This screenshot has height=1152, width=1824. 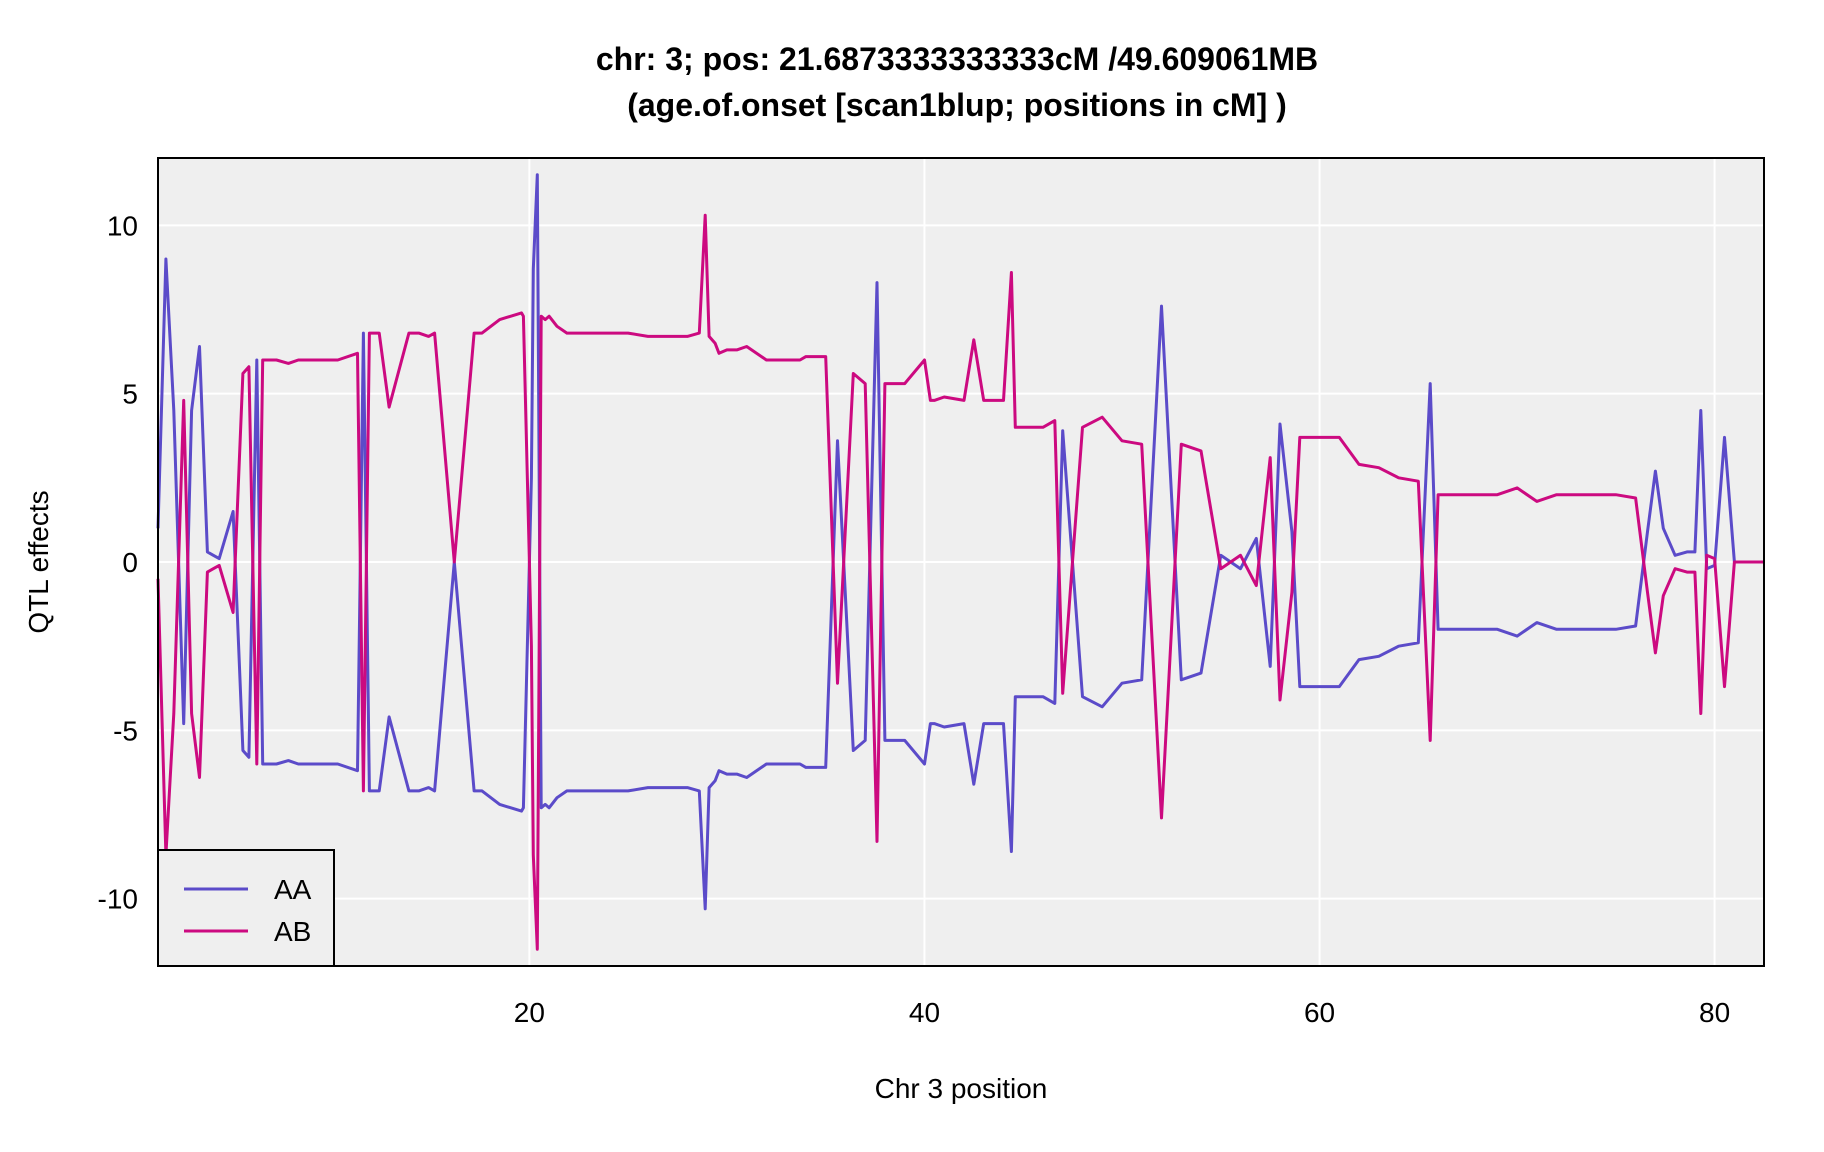 What do you see at coordinates (529, 1012) in the screenshot?
I see `x-tick-label: 20` at bounding box center [529, 1012].